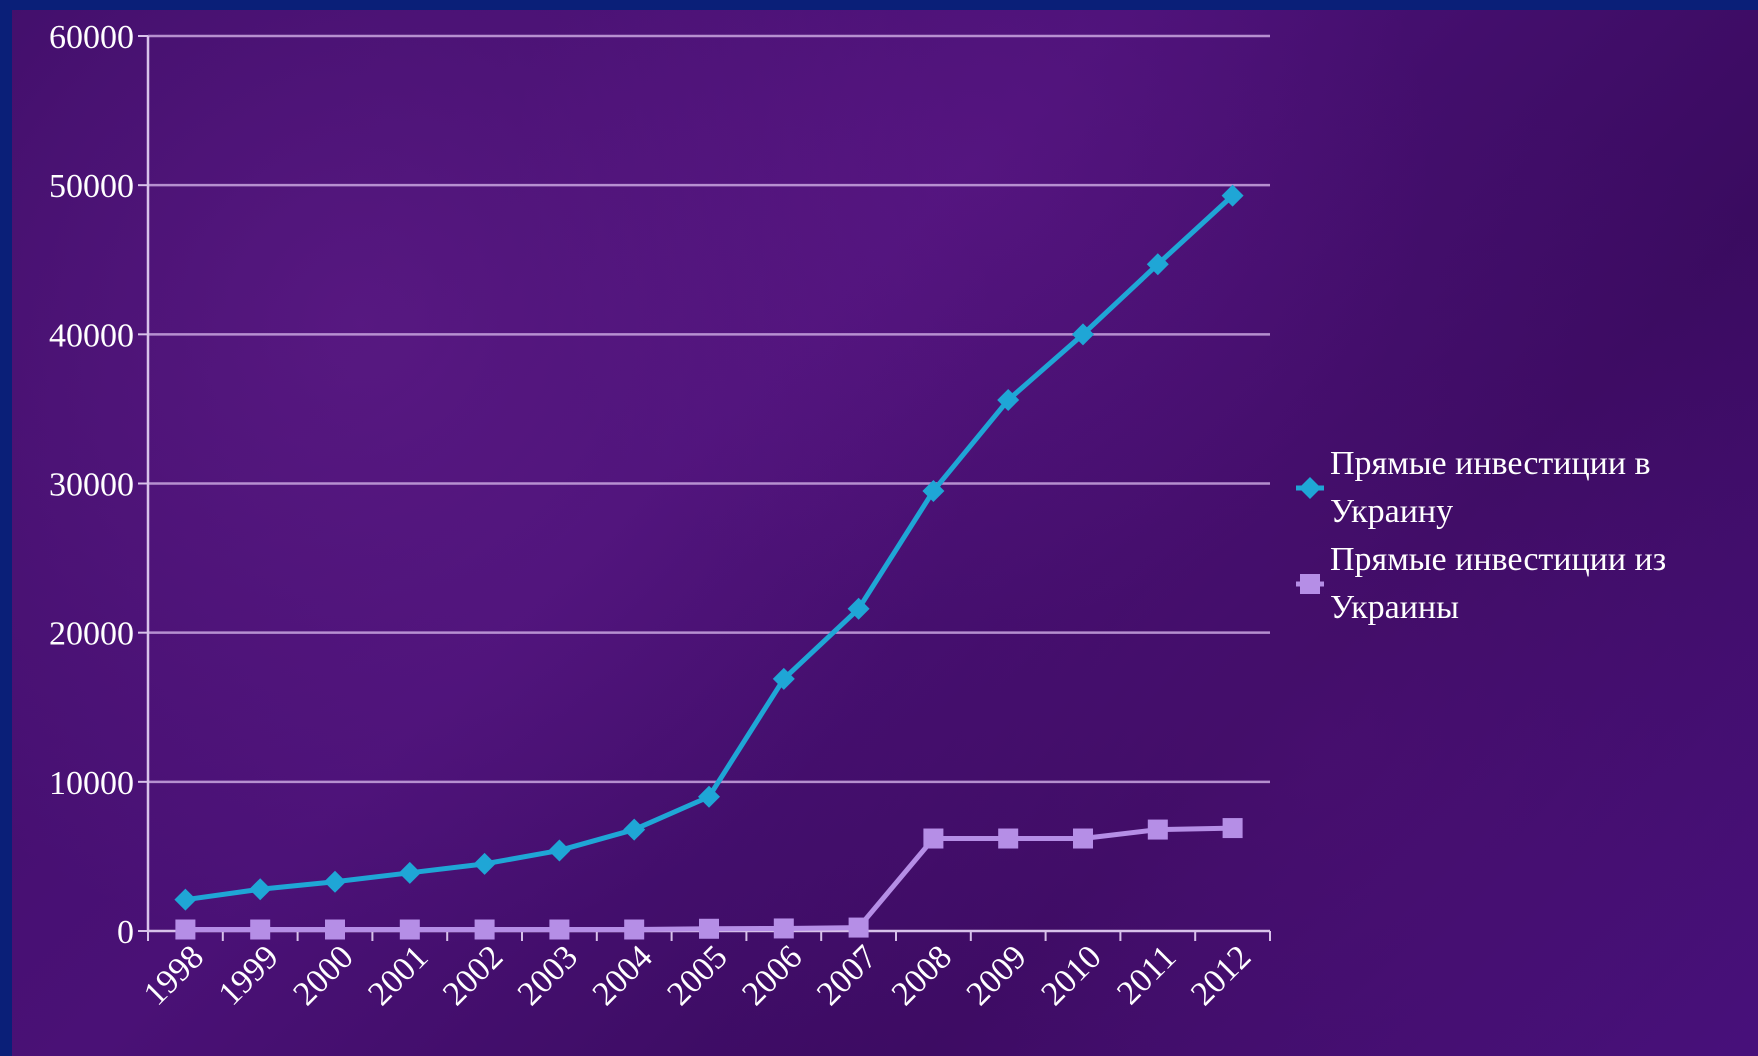  Describe the element at coordinates (922, 975) in the screenshot. I see `x-tick-label: 2008` at that location.